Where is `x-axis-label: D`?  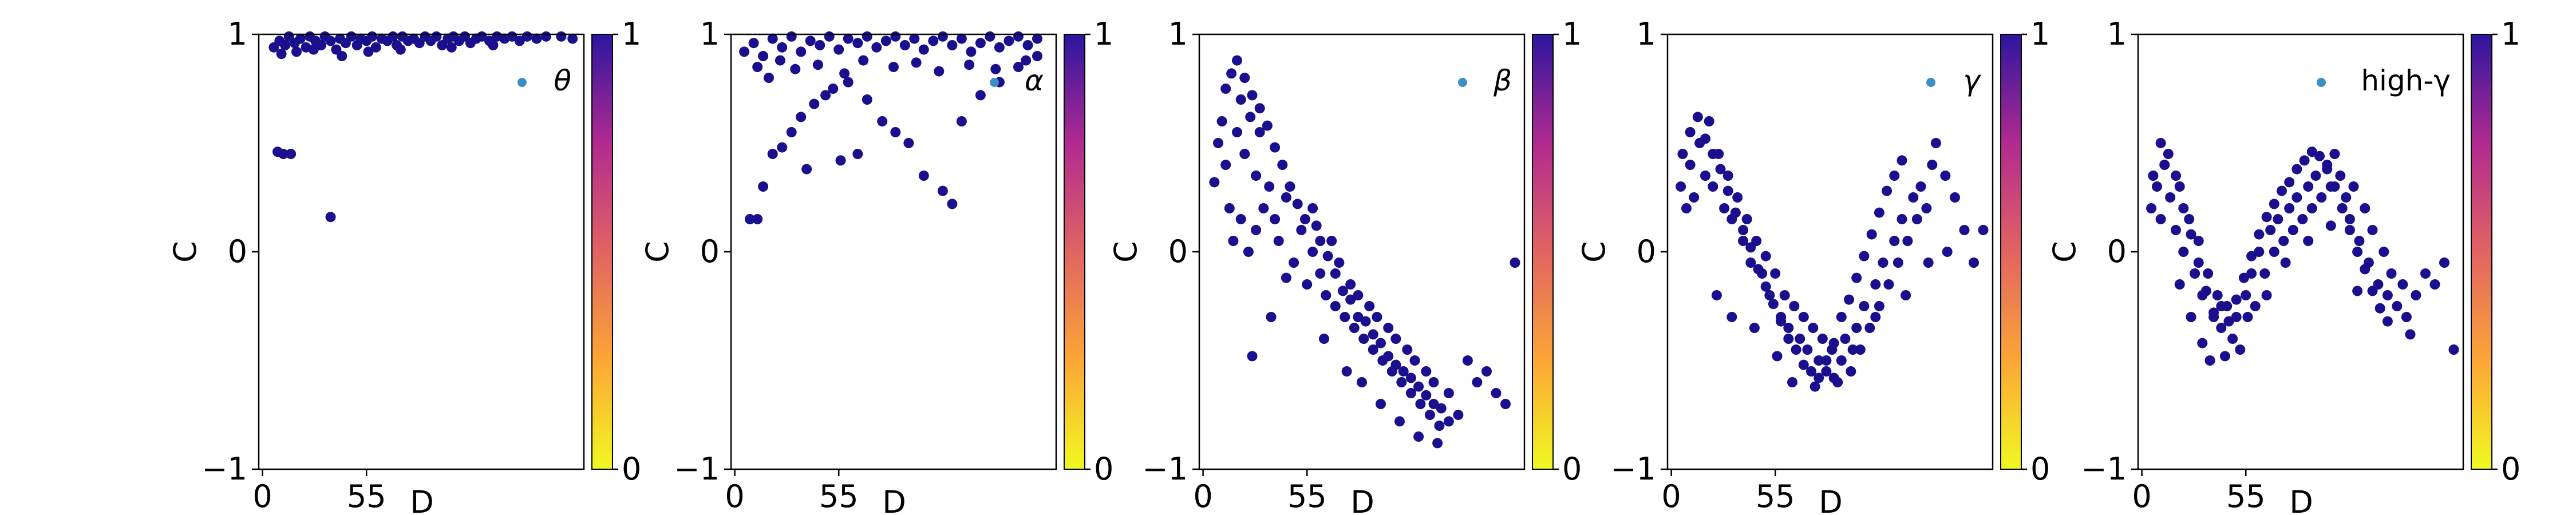 x-axis-label: D is located at coordinates (1831, 499).